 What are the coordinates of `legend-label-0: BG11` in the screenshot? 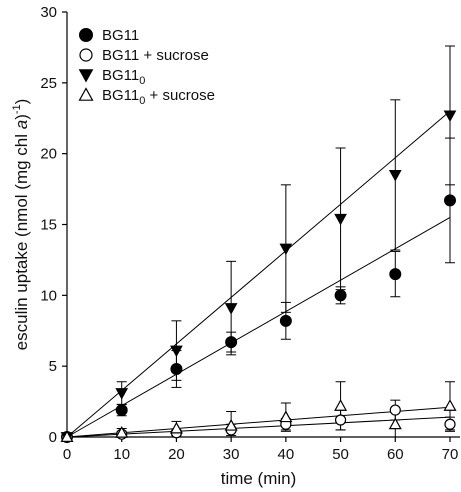 It's located at (120, 35).